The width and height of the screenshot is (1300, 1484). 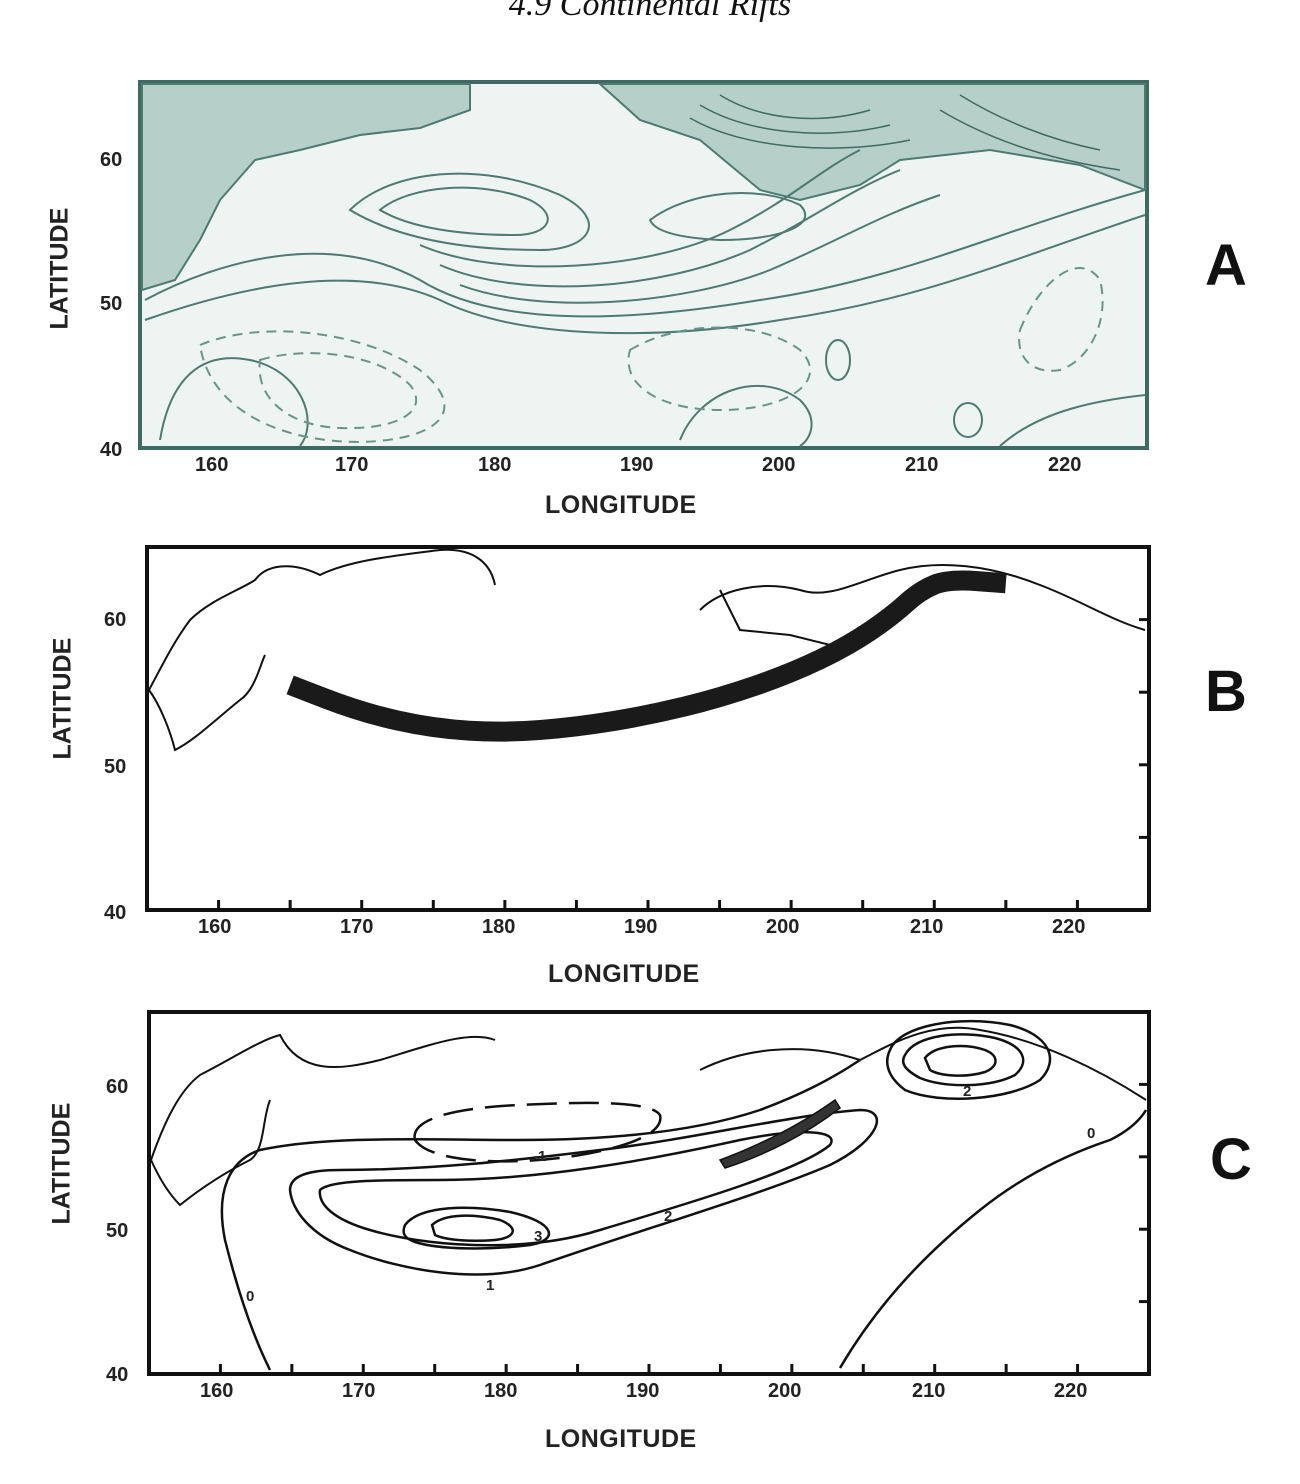 What do you see at coordinates (537, 1132) in the screenshot?
I see `dashed-contour` at bounding box center [537, 1132].